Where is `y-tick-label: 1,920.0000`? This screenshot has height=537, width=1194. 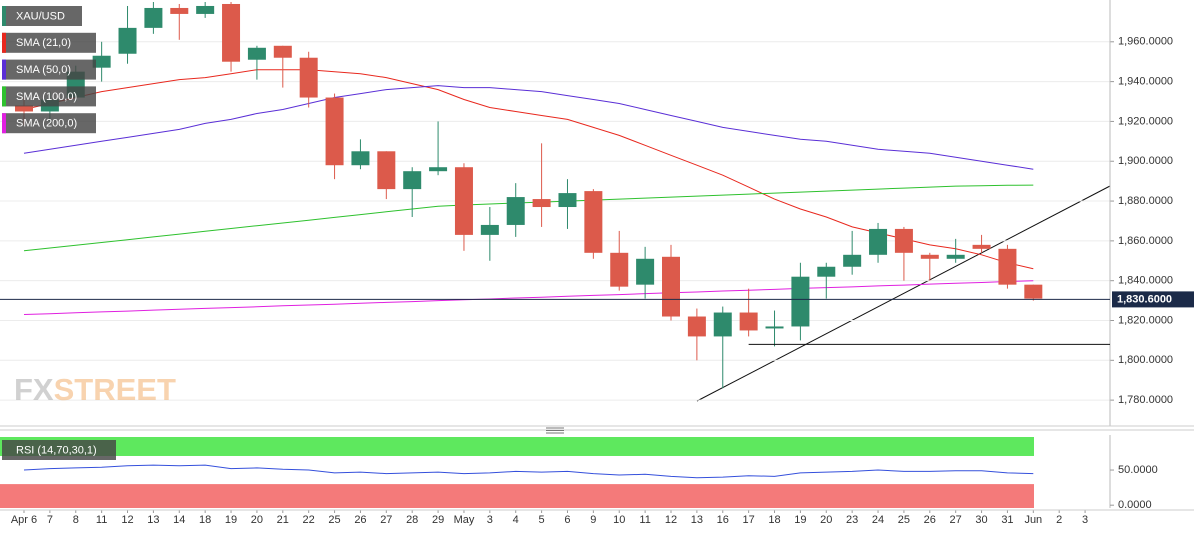 y-tick-label: 1,920.0000 is located at coordinates (1145, 121).